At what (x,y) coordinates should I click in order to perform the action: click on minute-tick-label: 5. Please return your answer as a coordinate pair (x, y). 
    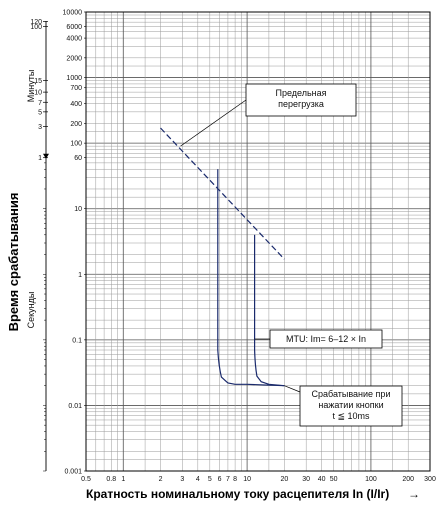
    Looking at the image, I should click on (40, 112).